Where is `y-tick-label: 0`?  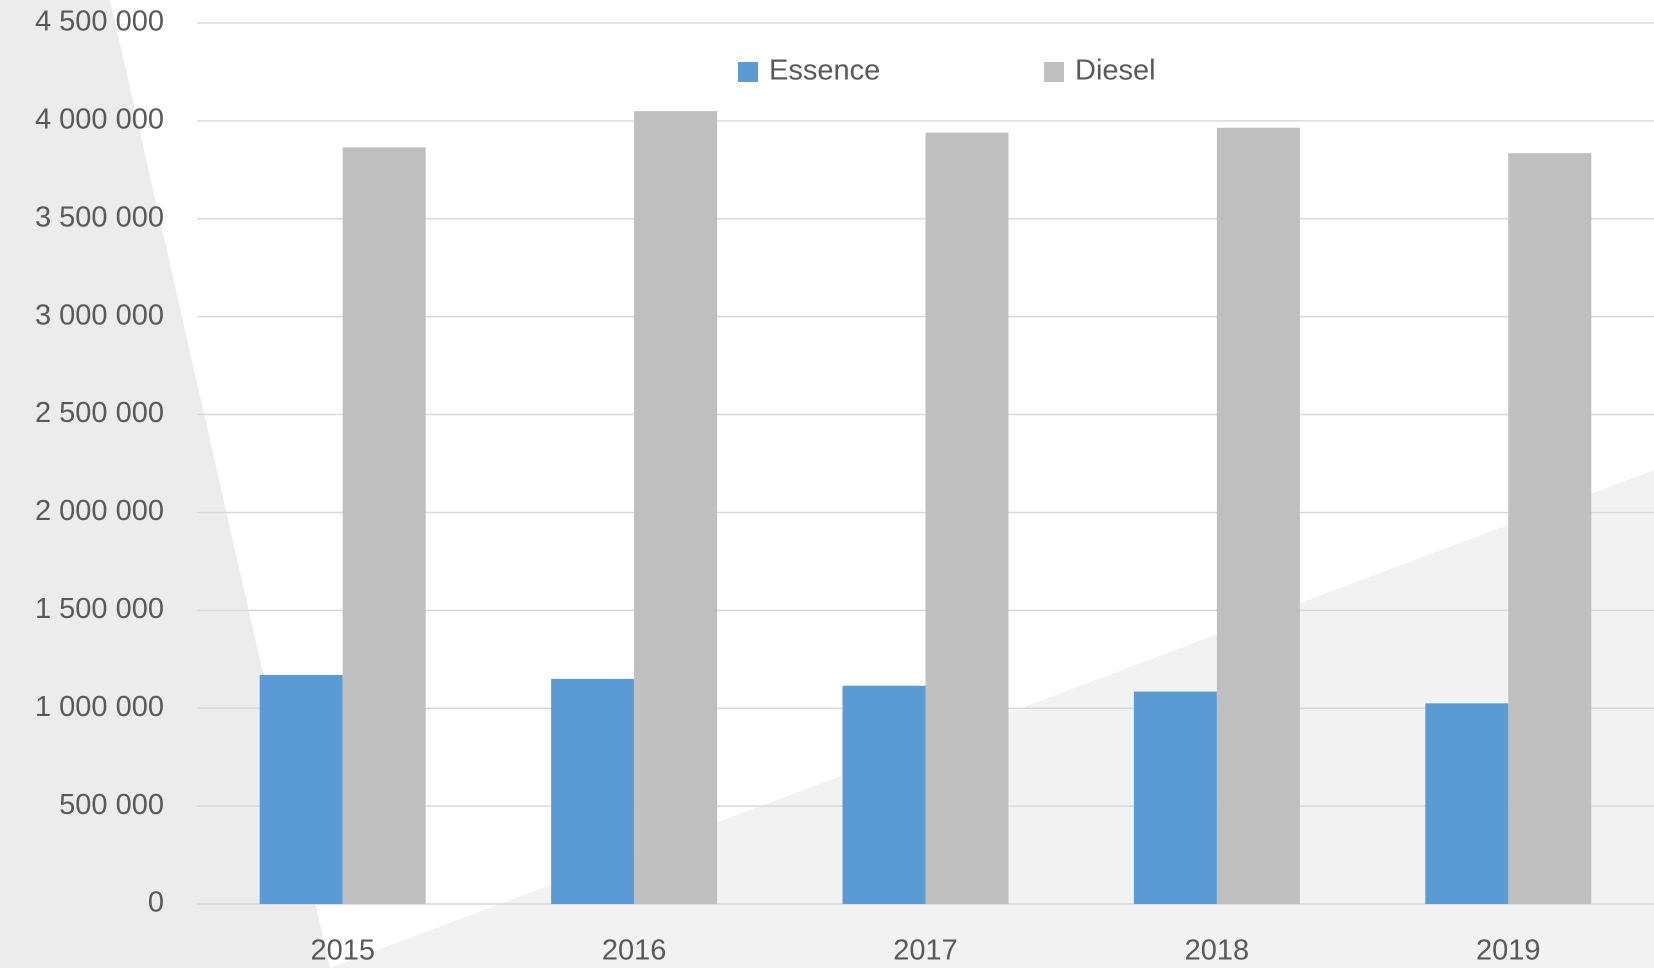
y-tick-label: 0 is located at coordinates (156, 903).